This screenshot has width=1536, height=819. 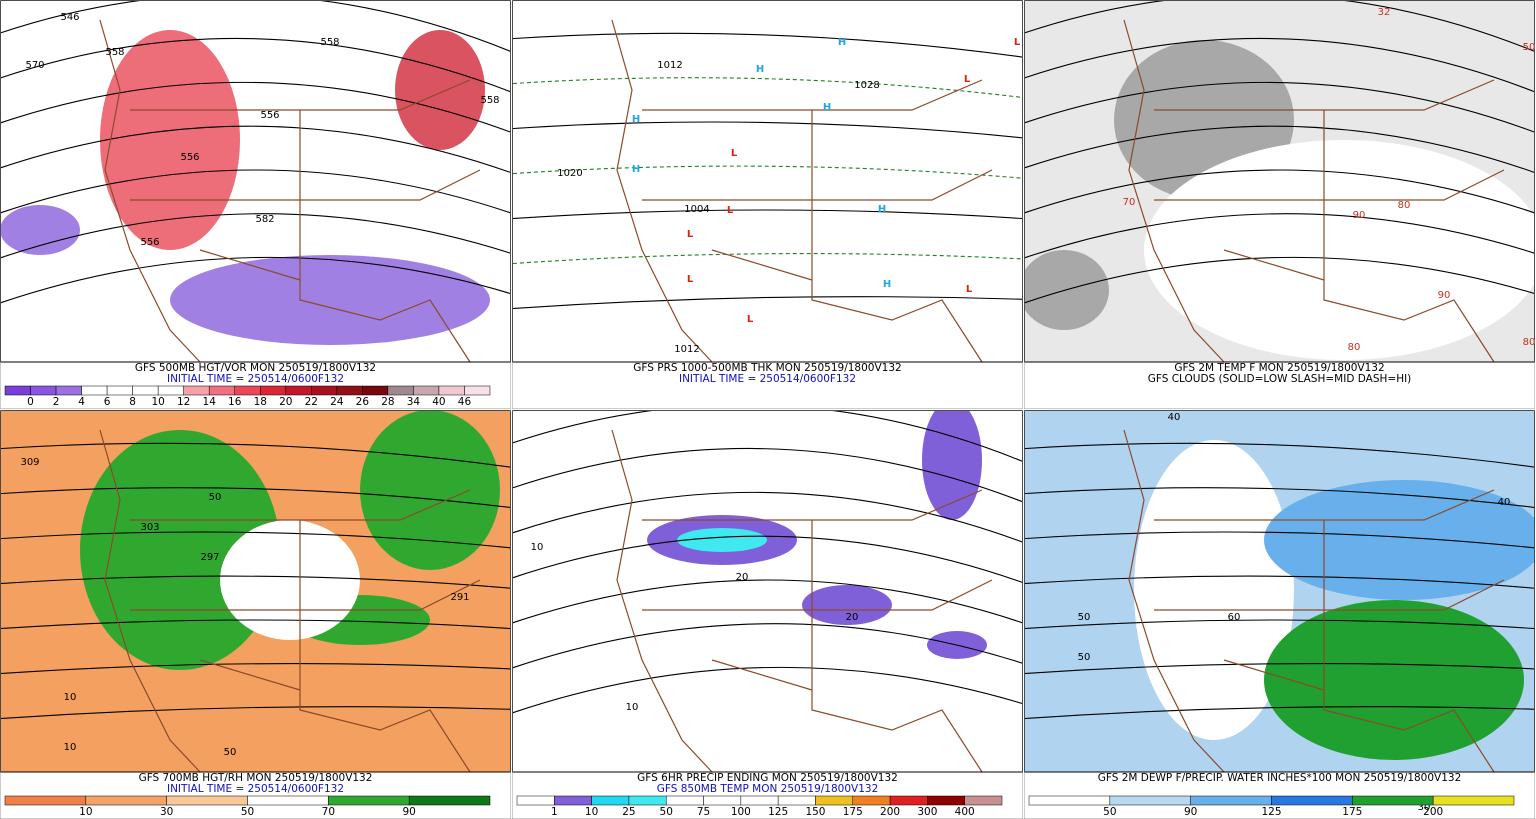 I want to click on colorbar-label: 70, so click(x=328, y=812).